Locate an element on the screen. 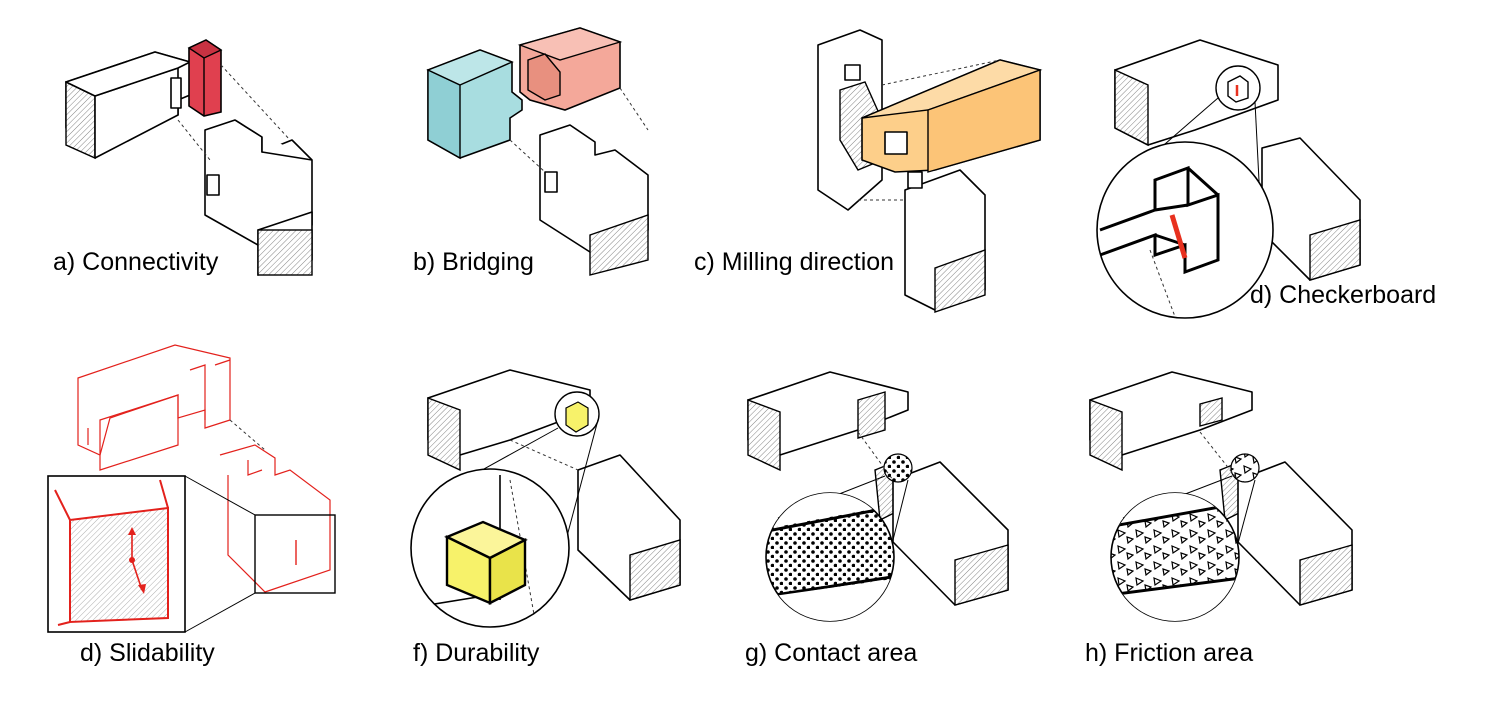  panel-e-label: d) Slidability is located at coordinates (147, 653).